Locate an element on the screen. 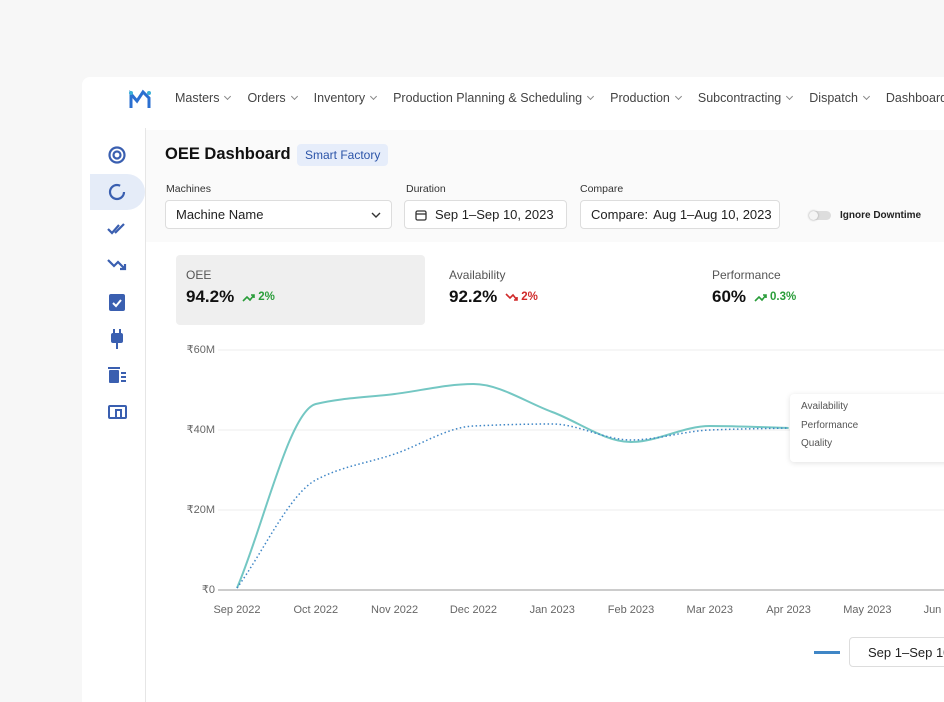 Image resolution: width=944 pixels, height=702 pixels. nav-item: Dashboards is located at coordinates (915, 98).